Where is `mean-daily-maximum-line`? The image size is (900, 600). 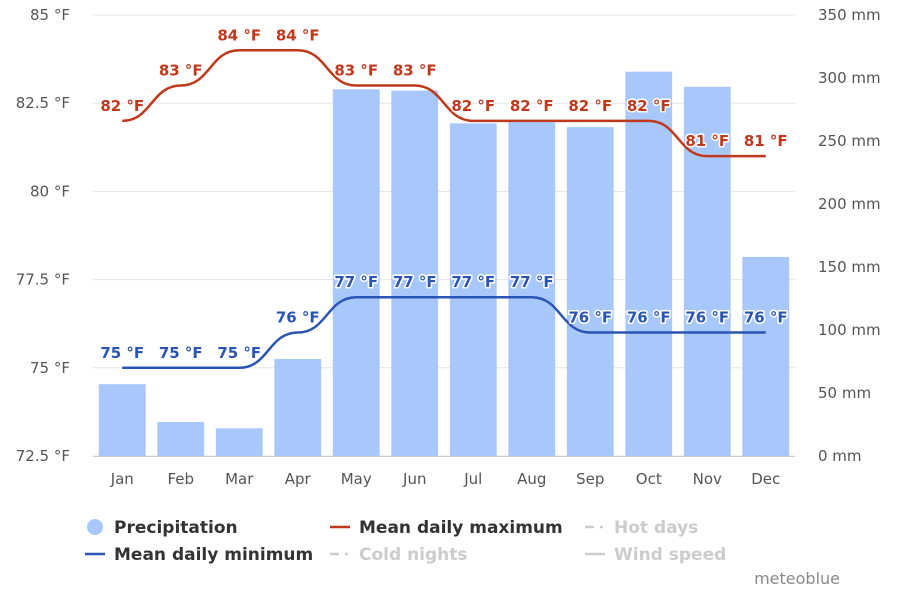 mean-daily-maximum-line is located at coordinates (444, 103).